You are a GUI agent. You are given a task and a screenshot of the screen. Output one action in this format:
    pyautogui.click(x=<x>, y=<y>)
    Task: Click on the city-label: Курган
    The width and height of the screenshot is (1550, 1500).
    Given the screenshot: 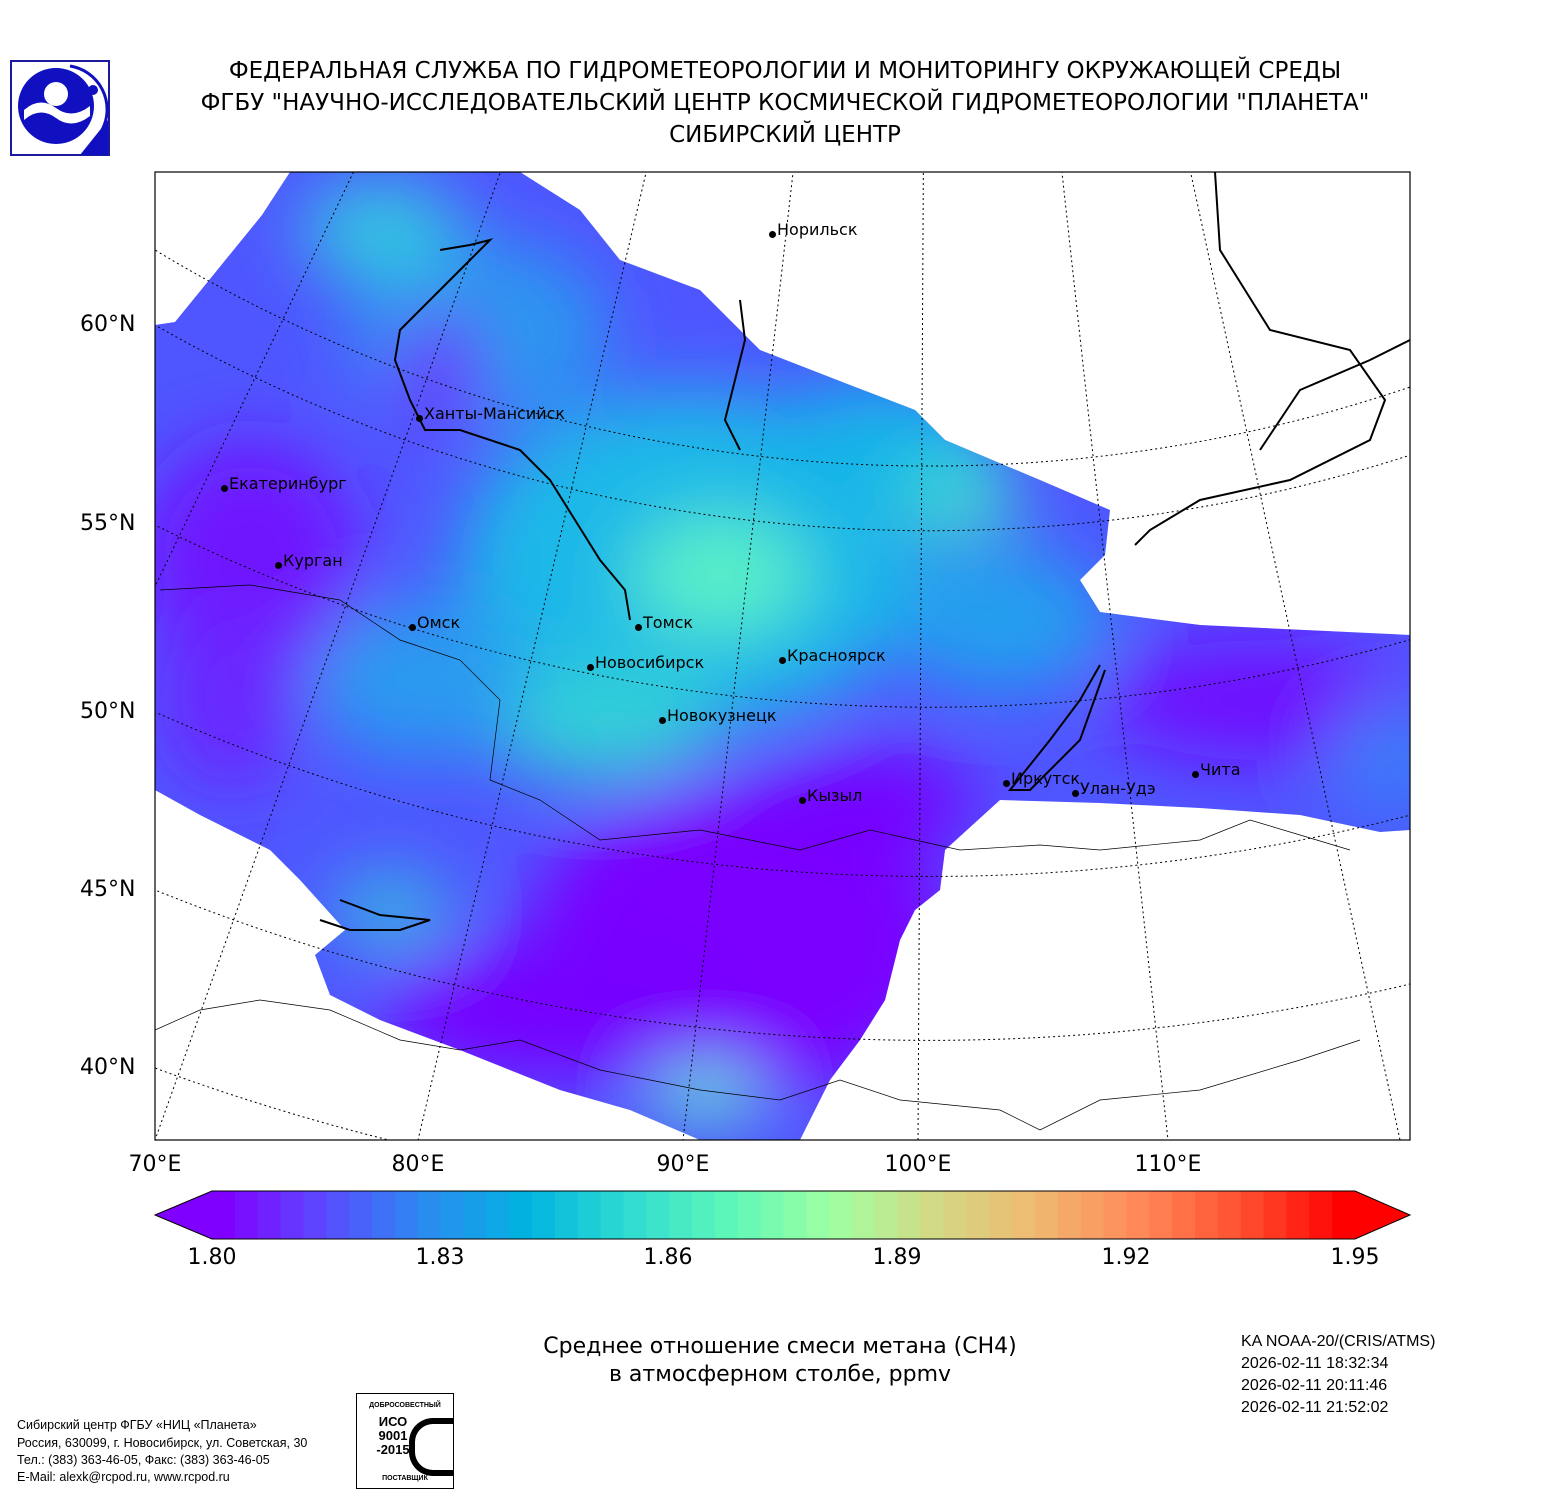 What is the action you would take?
    pyautogui.click(x=313, y=560)
    